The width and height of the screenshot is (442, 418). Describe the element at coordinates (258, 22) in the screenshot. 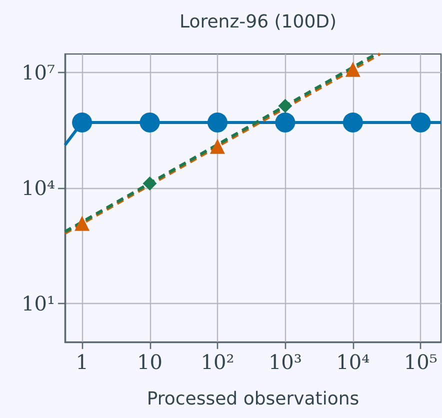

I see `chart-title: Lorenz-96 (100D)` at that location.